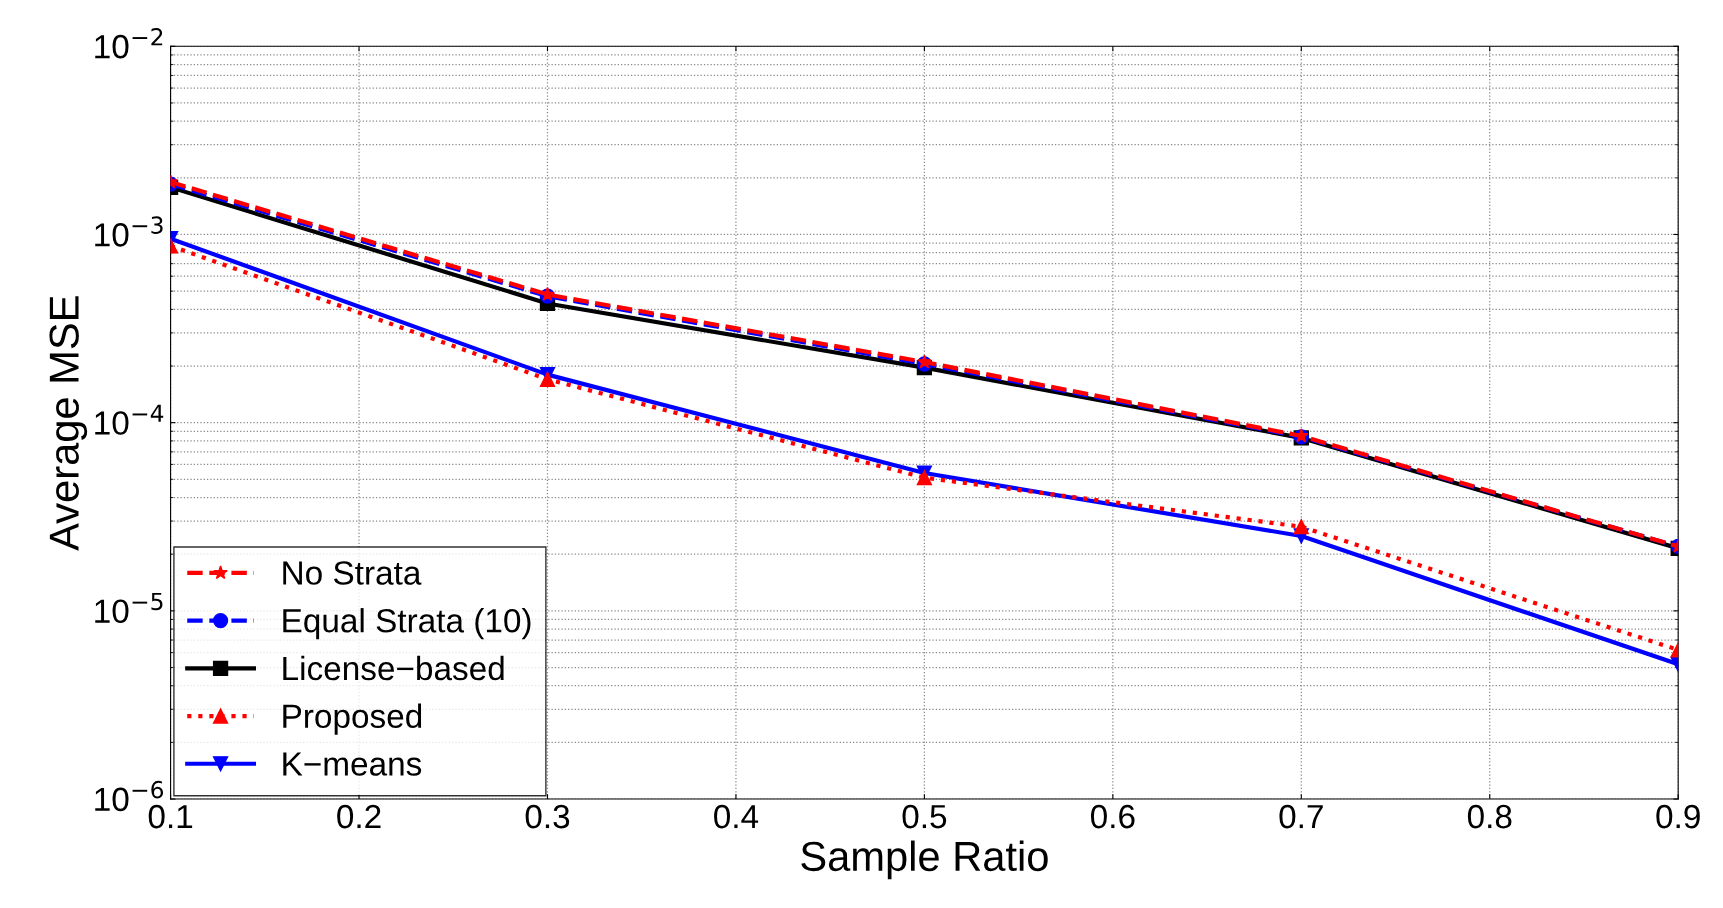 The image size is (1723, 908). What do you see at coordinates (1112, 816) in the screenshot?
I see `x-tick-label: 0.6` at bounding box center [1112, 816].